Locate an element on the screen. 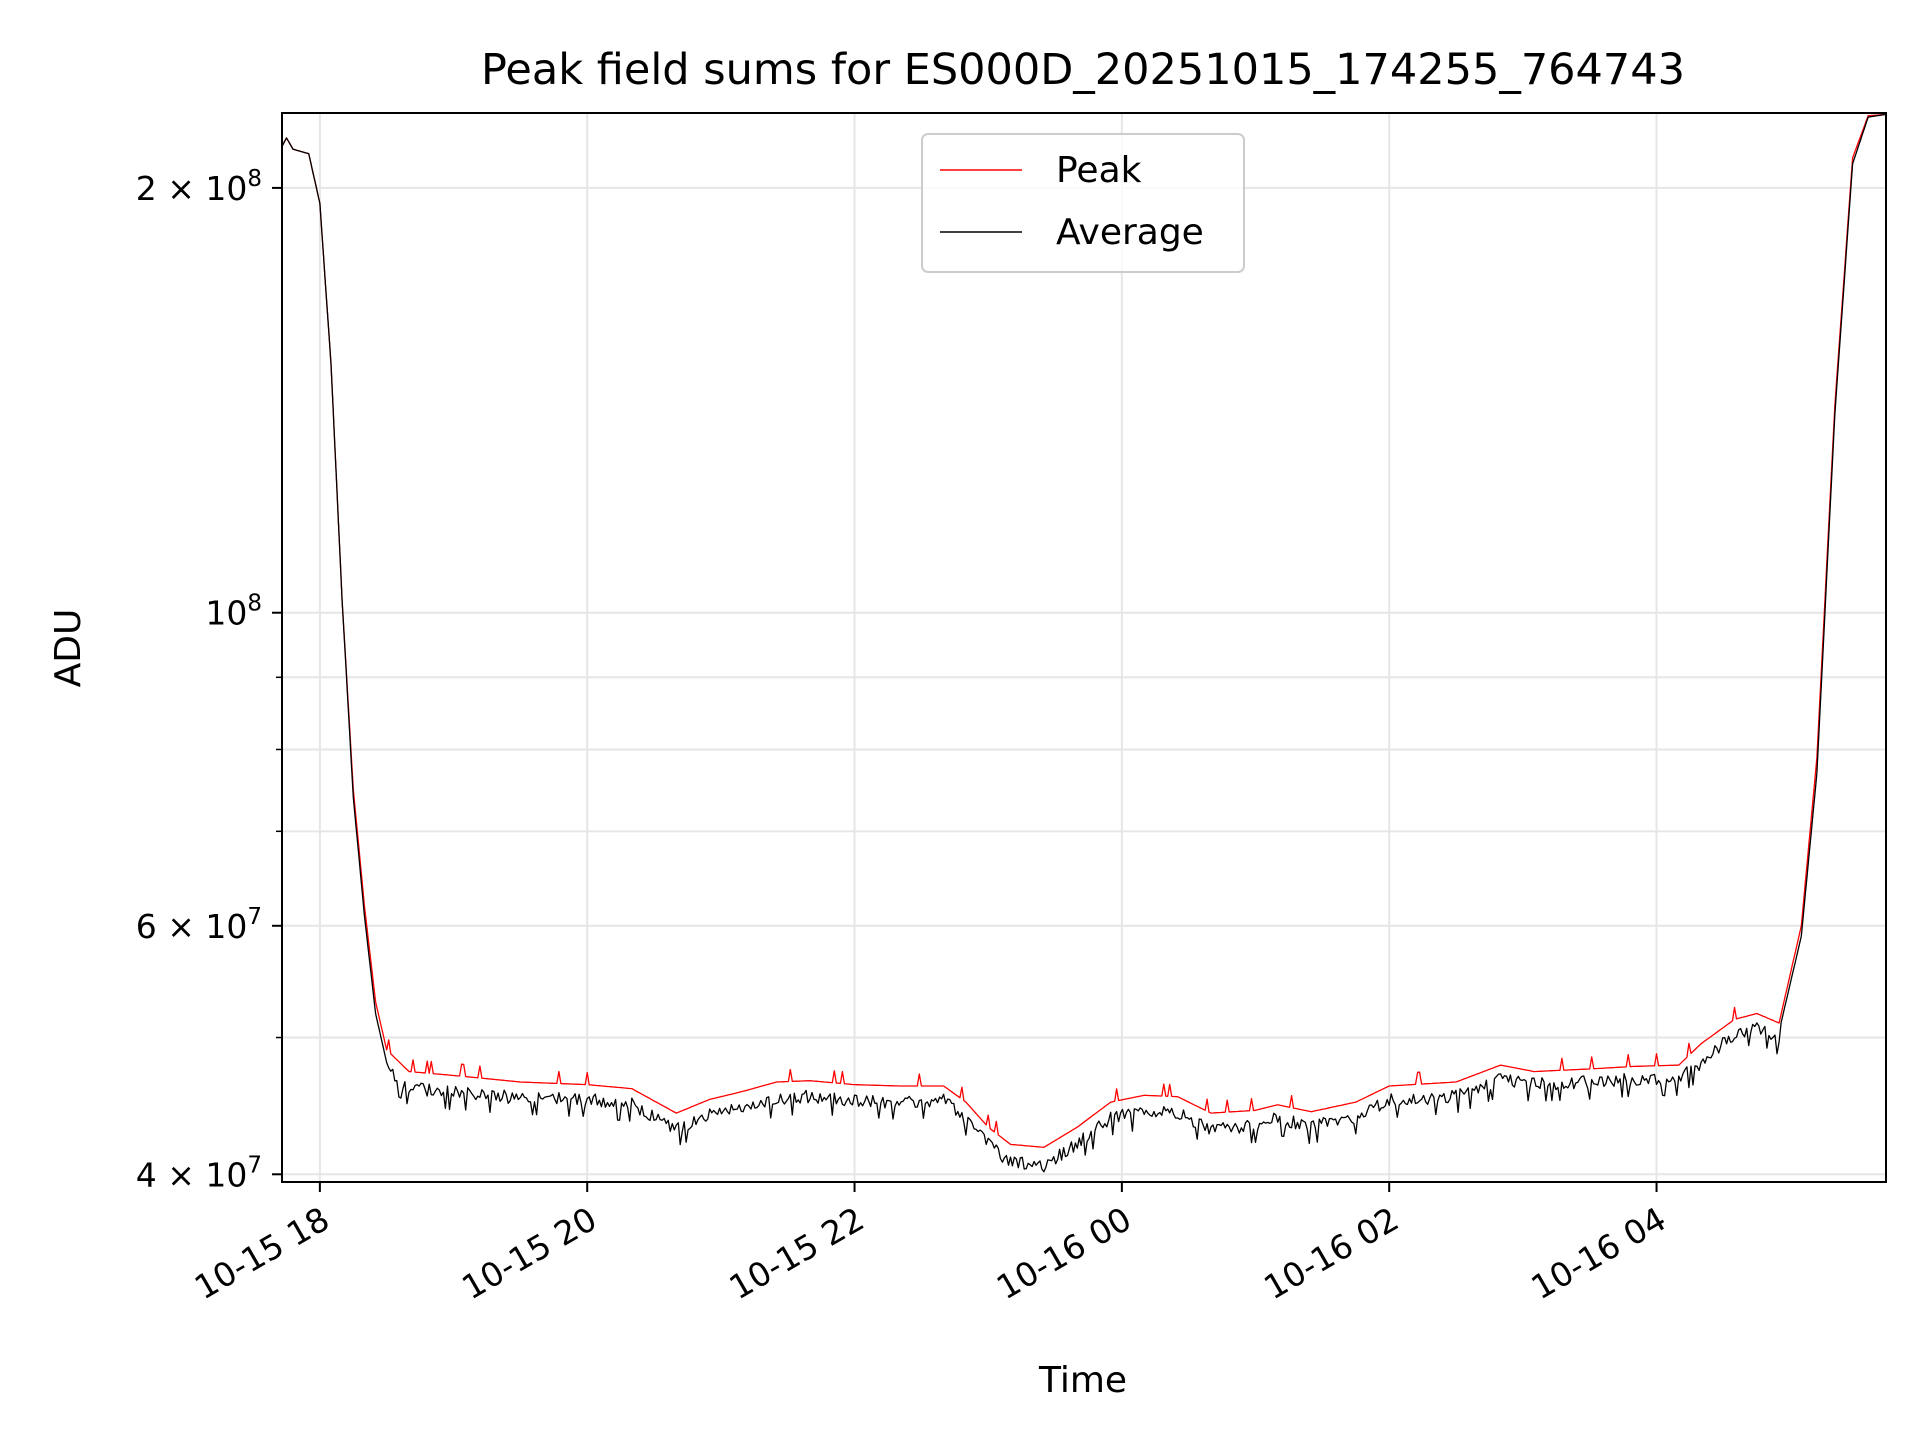  y-axis-title: ADU is located at coordinates (68, 648).